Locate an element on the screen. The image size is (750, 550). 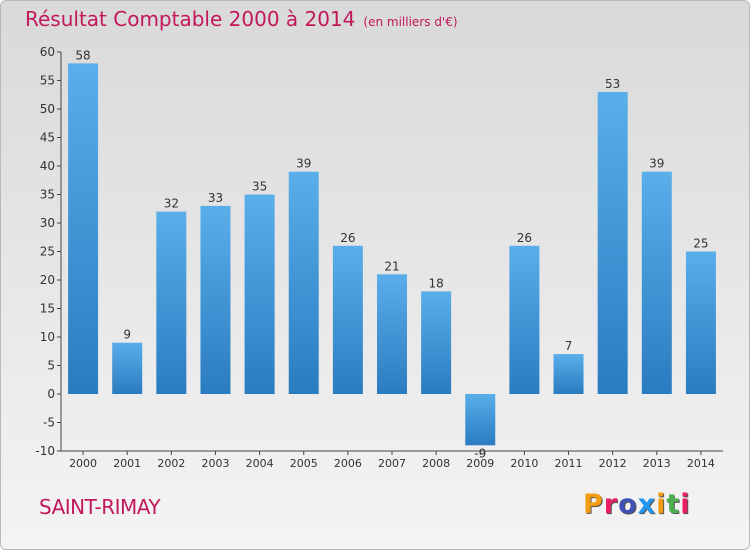
y-tick-label: 45 is located at coordinates (47, 138).